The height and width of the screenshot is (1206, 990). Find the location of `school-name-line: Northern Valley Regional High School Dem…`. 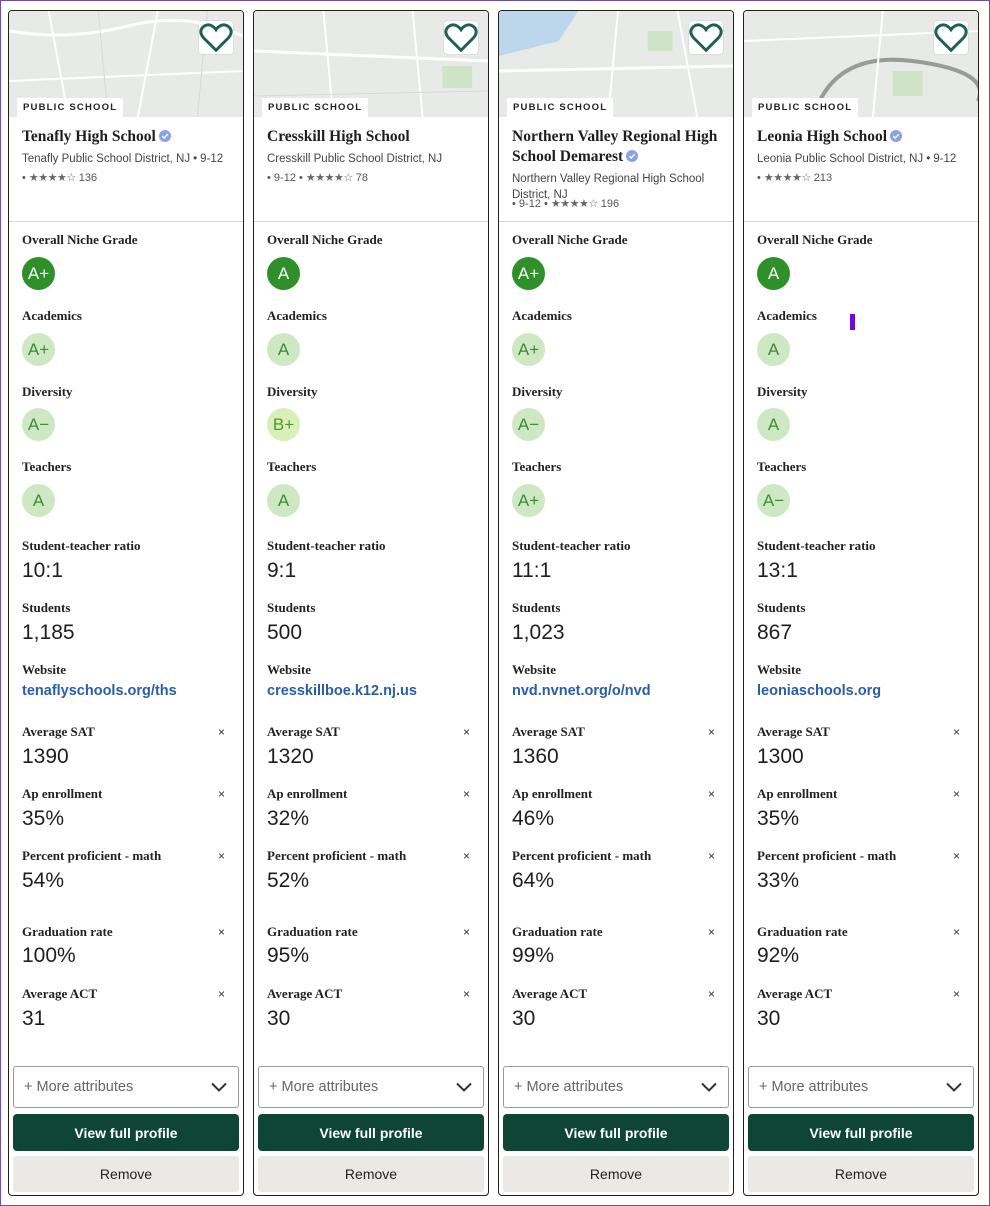

school-name-line: Northern Valley Regional High School Dem… is located at coordinates (616, 147).